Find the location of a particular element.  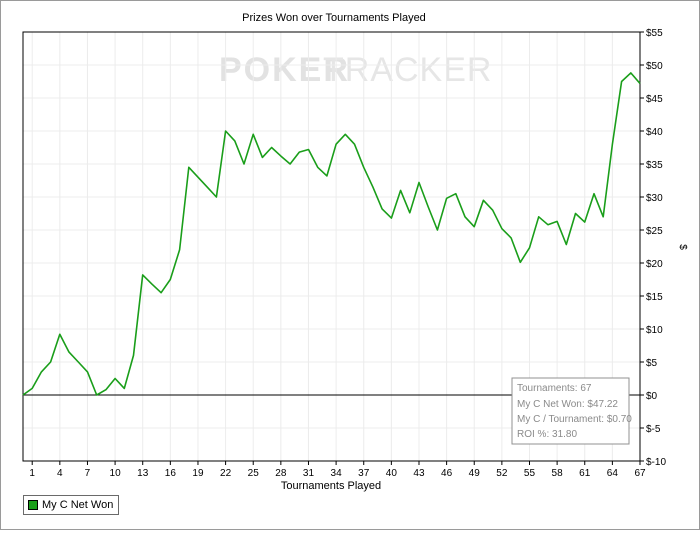

x-tick-label: 22 is located at coordinates (226, 473).